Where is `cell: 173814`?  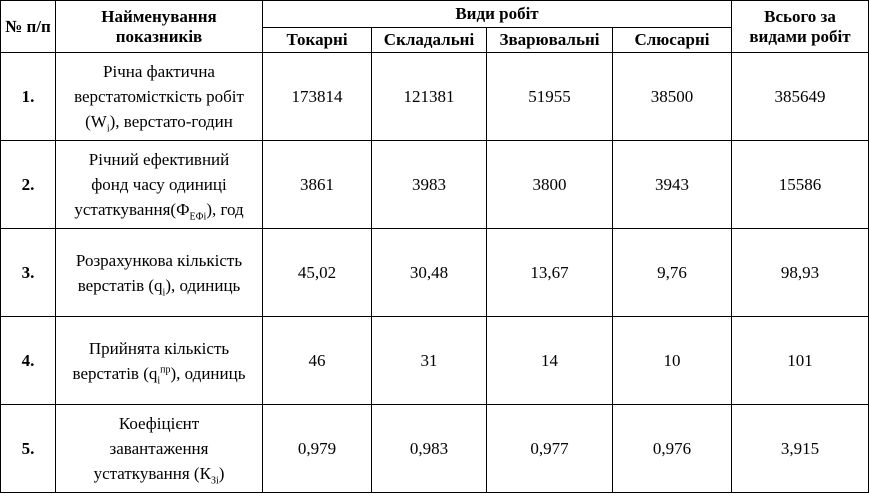 cell: 173814 is located at coordinates (317, 96).